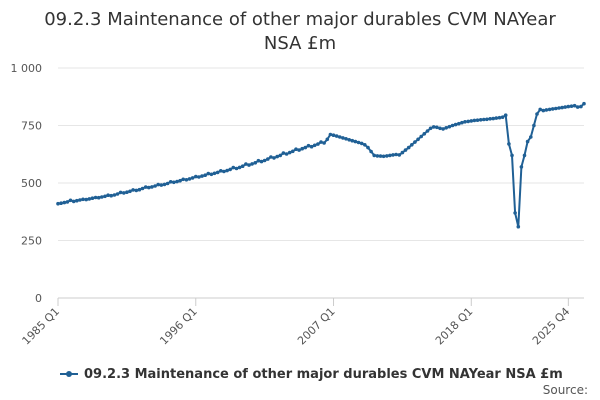  I want to click on x-tick-label: 2007 Q1, so click(316, 326).